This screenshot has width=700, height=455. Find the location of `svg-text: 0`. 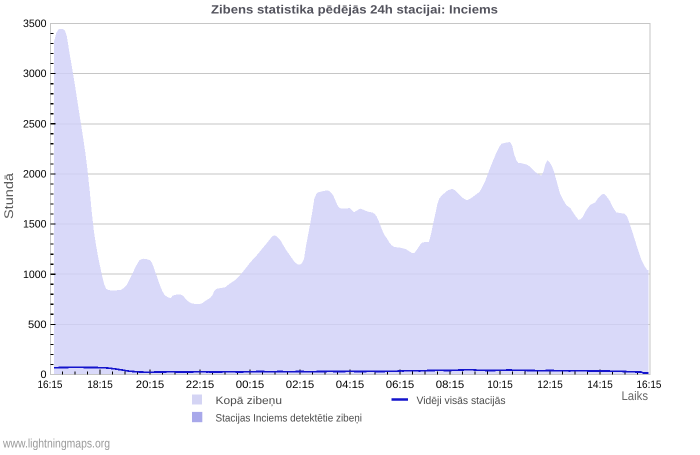

svg-text: 0 is located at coordinates (43, 375).